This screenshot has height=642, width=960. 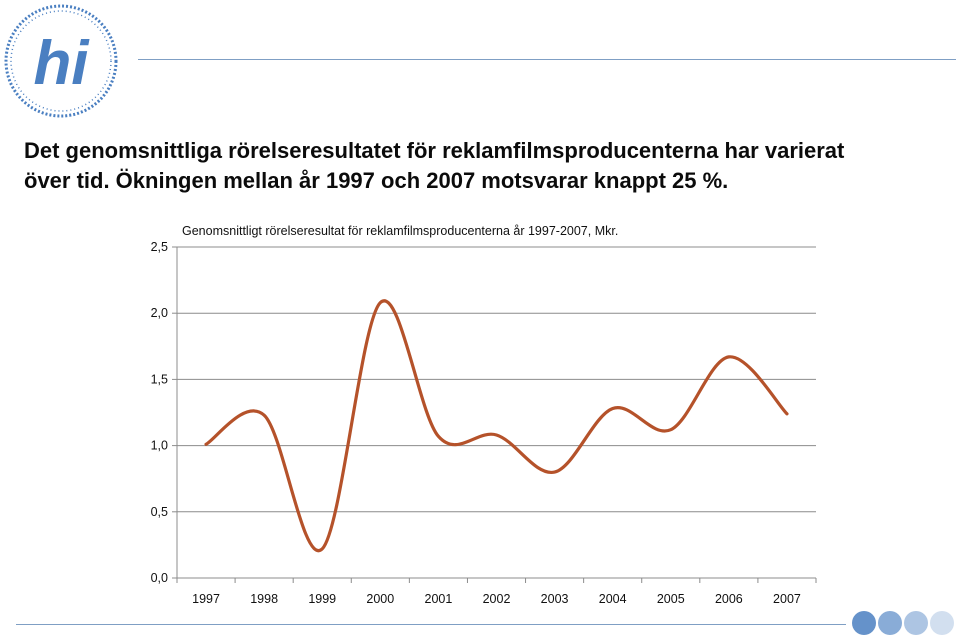 What do you see at coordinates (159, 313) in the screenshot?
I see `y-tick-label: 2,0` at bounding box center [159, 313].